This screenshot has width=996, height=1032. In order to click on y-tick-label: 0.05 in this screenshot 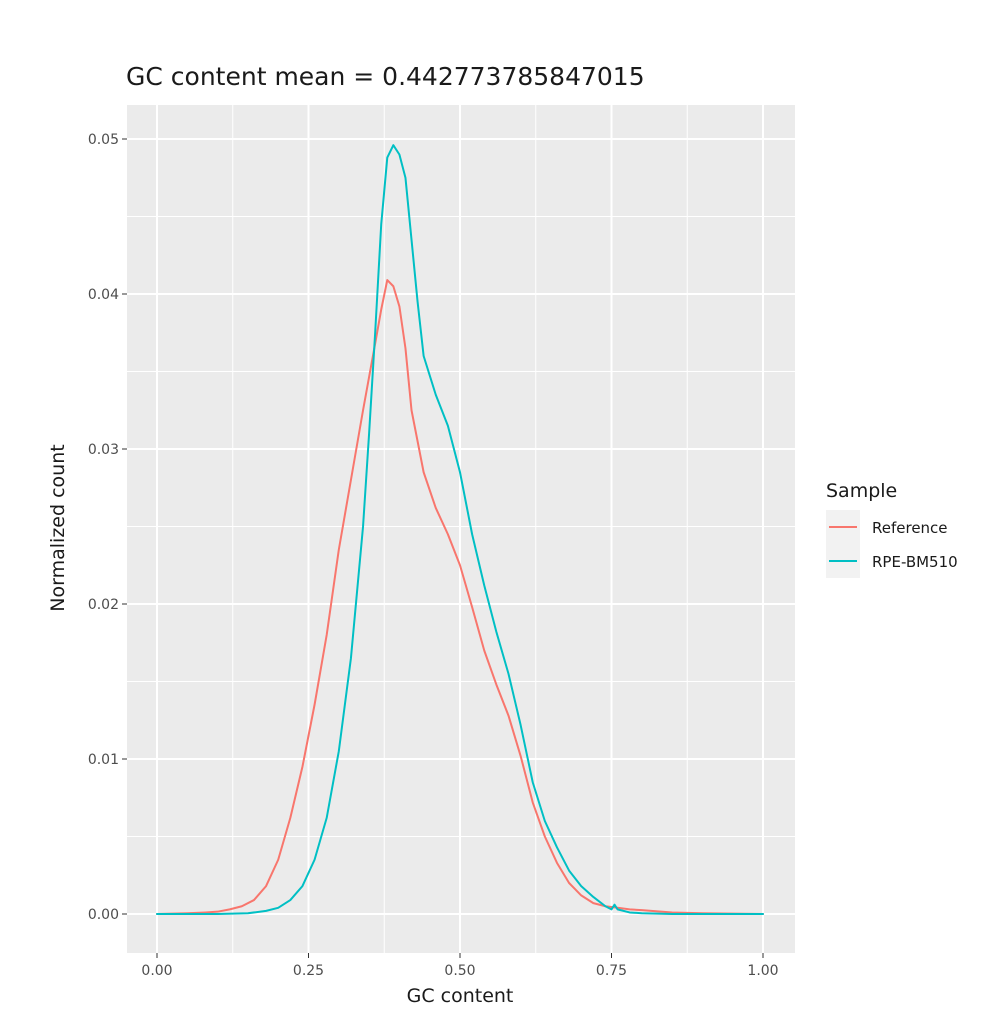, I will do `click(103, 140)`.